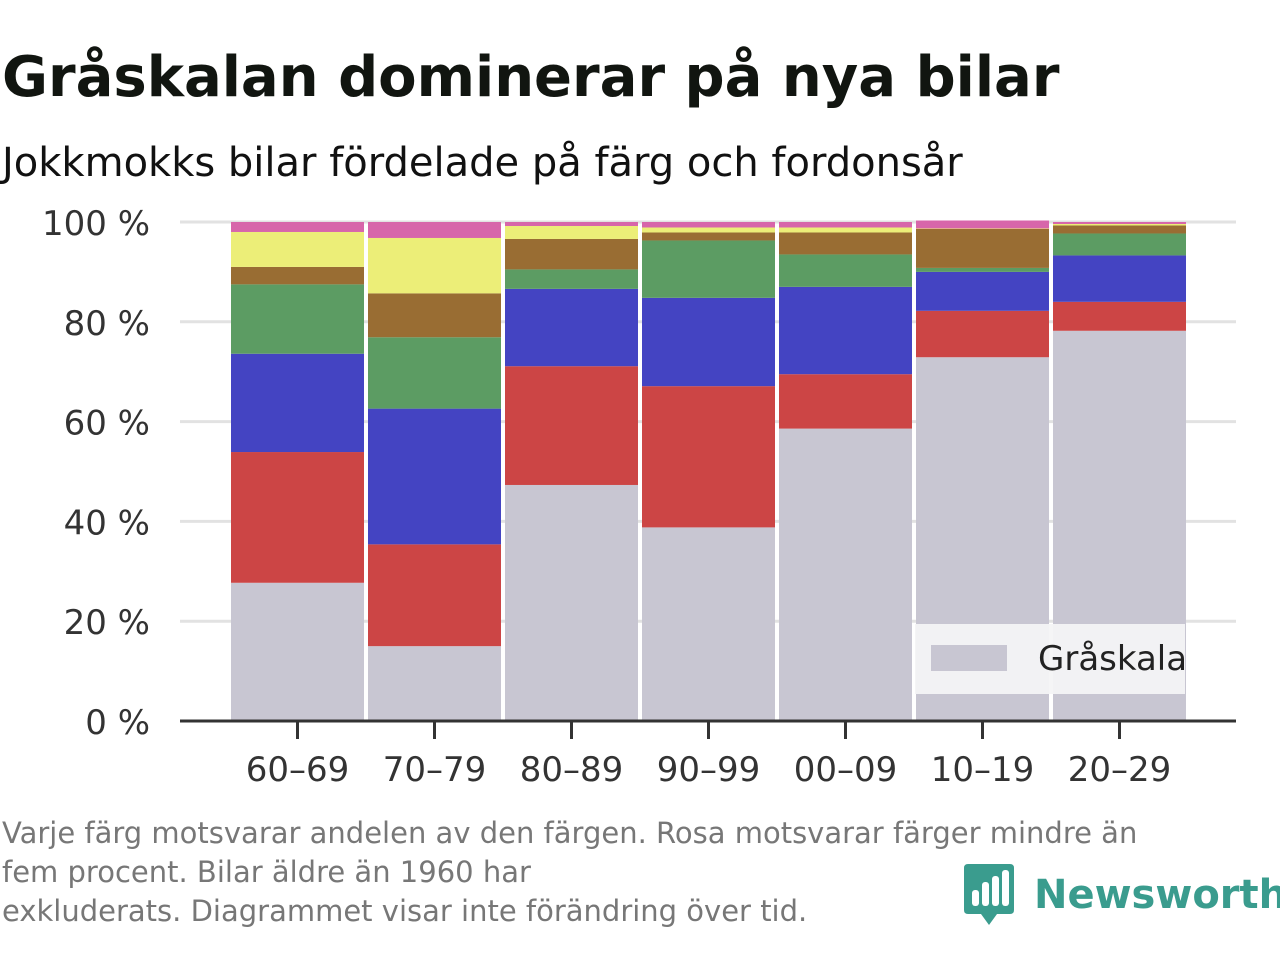 Image resolution: width=1280 pixels, height=960 pixels. What do you see at coordinates (117, 723) in the screenshot?
I see `y-tick-label: 0 %` at bounding box center [117, 723].